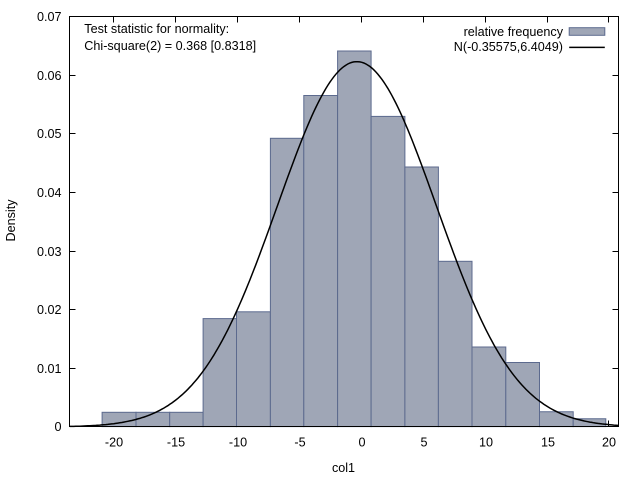 The height and width of the screenshot is (480, 640). I want to click on svg-text: Density, so click(11, 220).